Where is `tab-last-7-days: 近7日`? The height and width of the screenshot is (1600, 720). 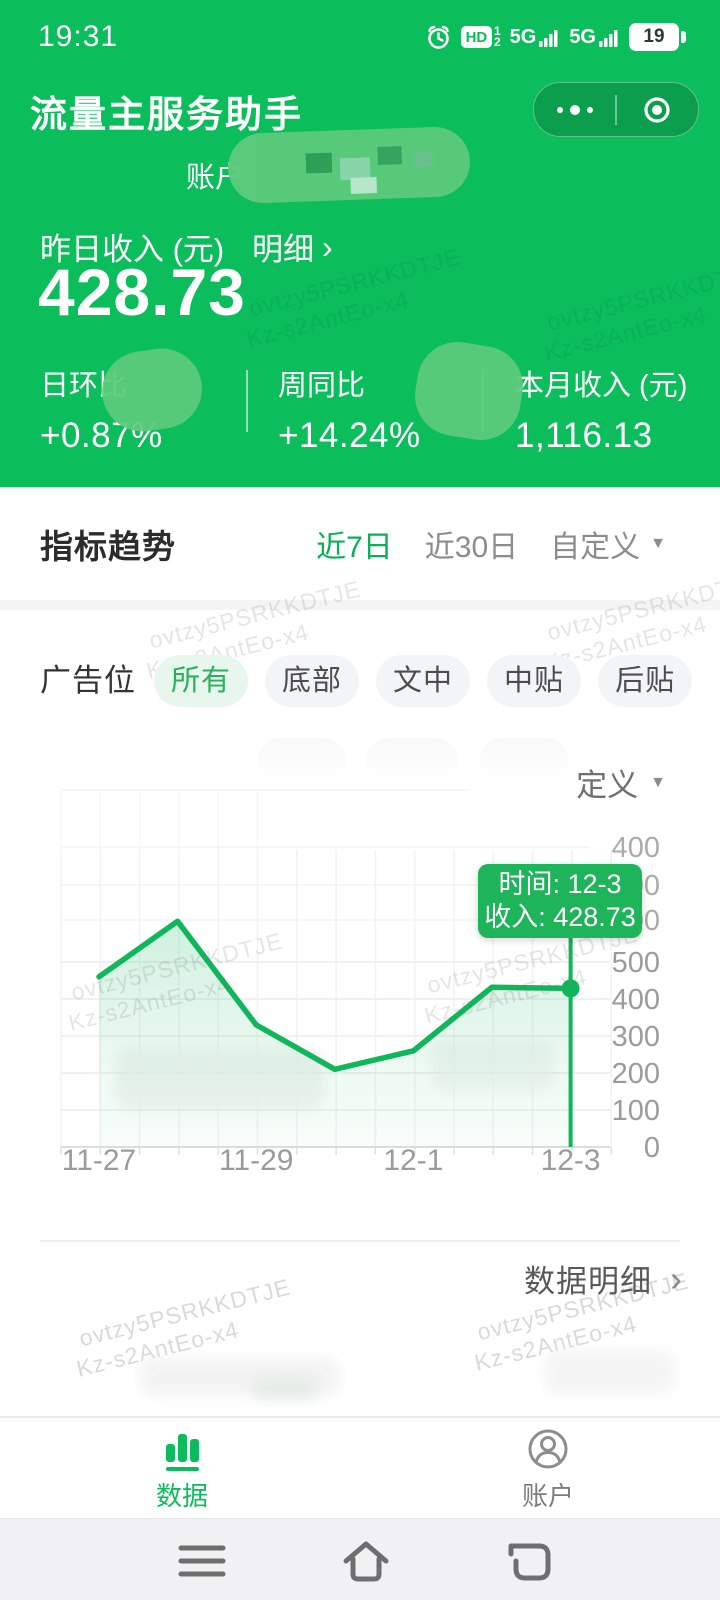 tab-last-7-days: 近7日 is located at coordinates (354, 547).